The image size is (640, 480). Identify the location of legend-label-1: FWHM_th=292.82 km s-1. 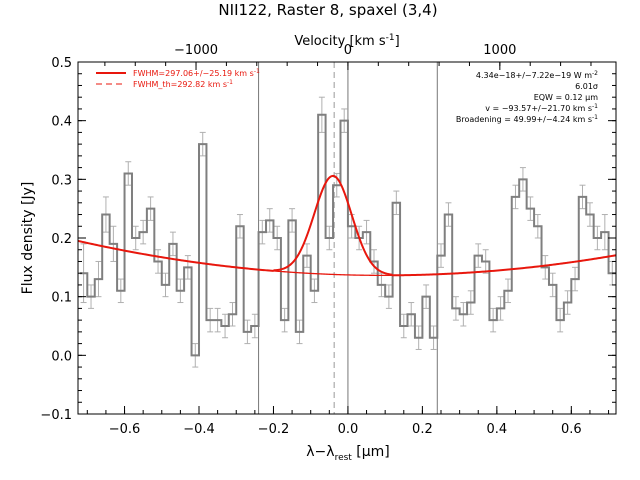
(183, 84).